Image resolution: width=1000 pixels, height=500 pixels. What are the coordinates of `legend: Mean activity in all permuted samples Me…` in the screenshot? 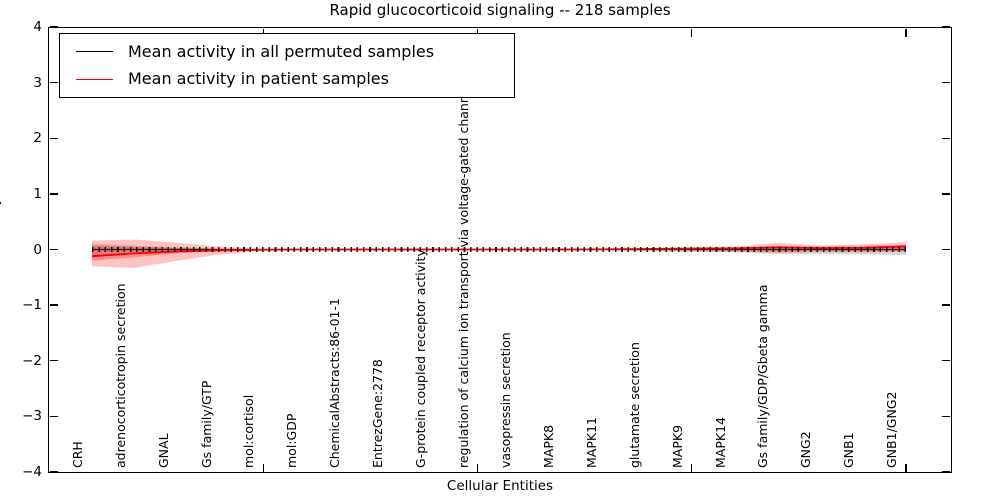 It's located at (287, 65).